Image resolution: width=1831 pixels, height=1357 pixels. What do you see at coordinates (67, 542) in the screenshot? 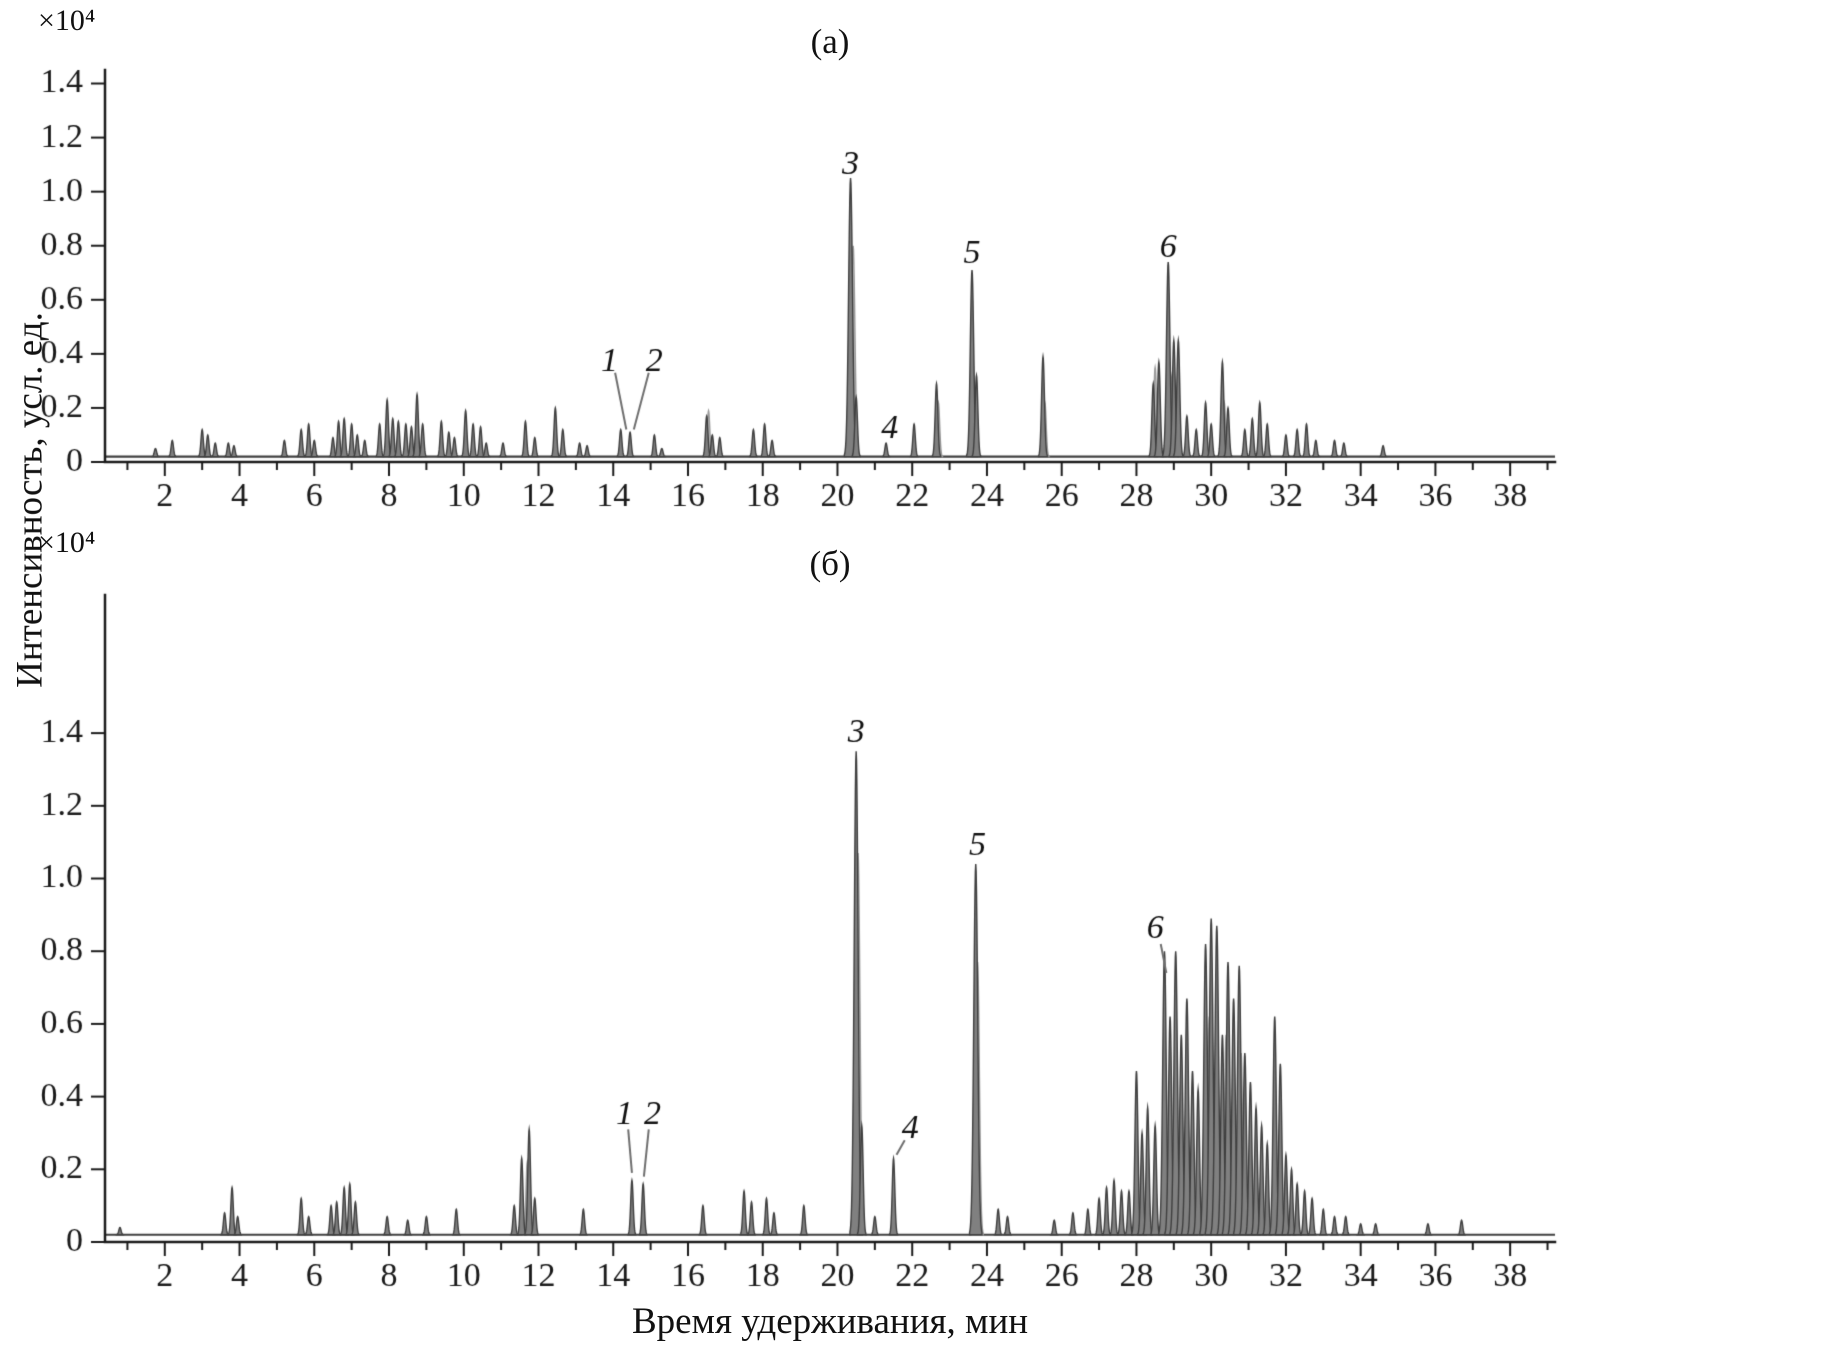
I see `panel-b-scale-label: ×10⁴` at bounding box center [67, 542].